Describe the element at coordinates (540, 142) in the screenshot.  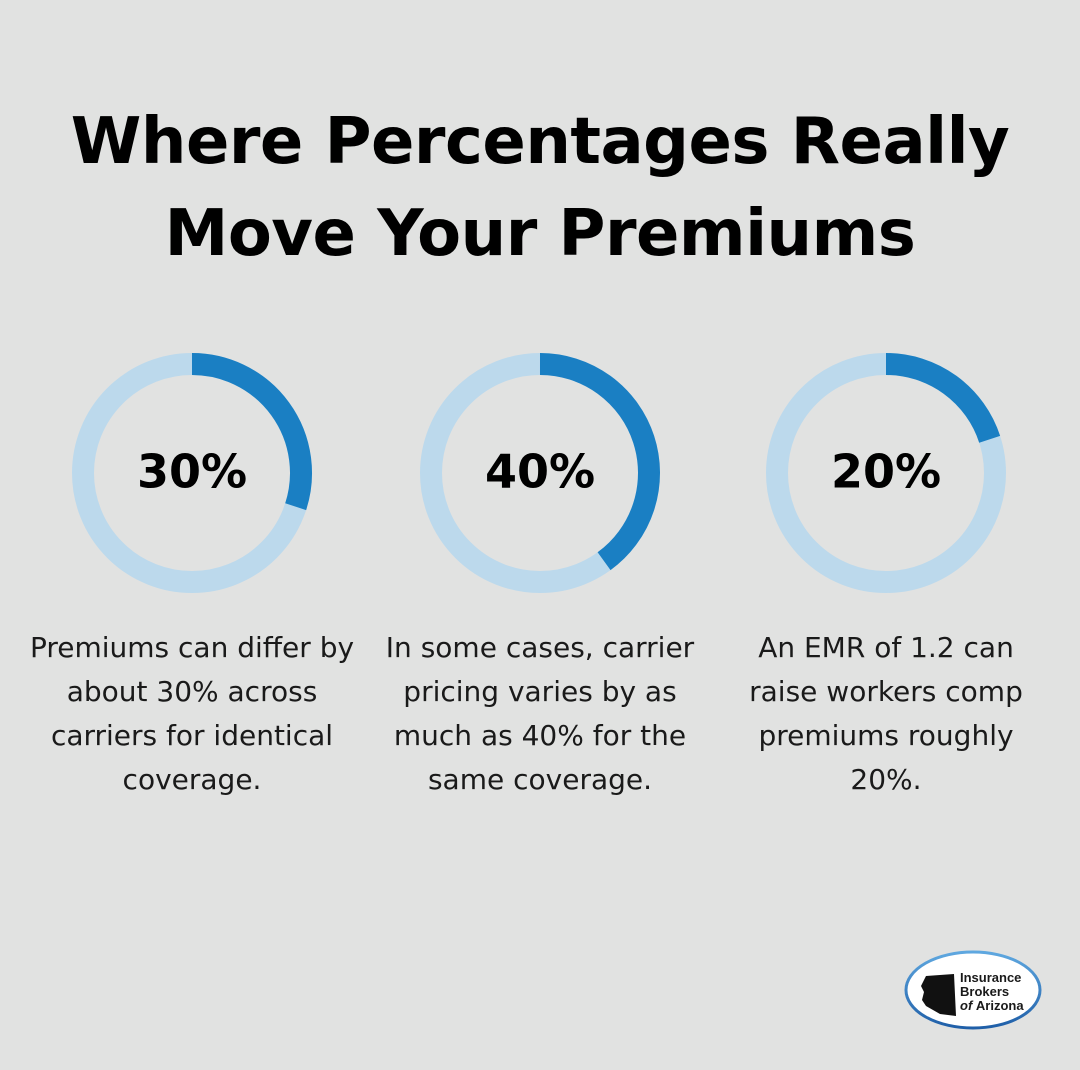
I see `title-line-1: Where Percentages Really` at that location.